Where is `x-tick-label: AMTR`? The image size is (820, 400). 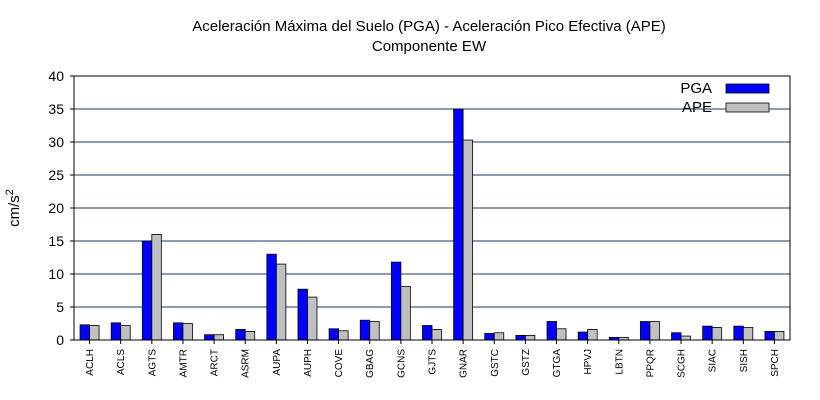
x-tick-label: AMTR is located at coordinates (183, 363).